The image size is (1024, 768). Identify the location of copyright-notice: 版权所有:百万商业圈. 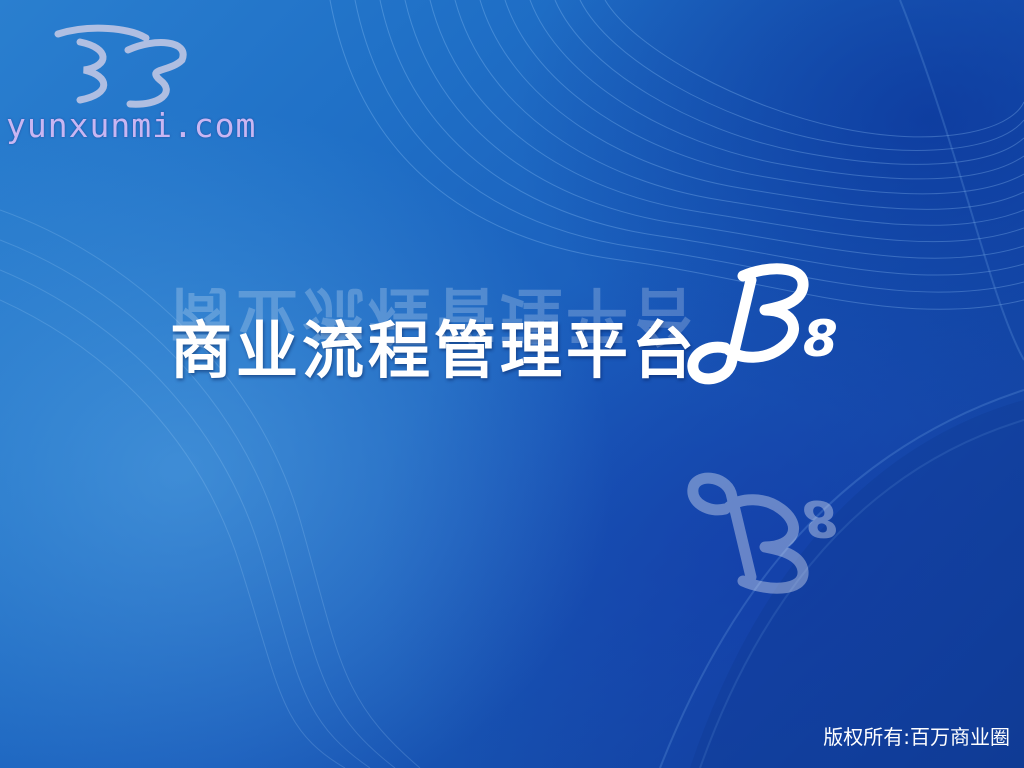
(916, 737).